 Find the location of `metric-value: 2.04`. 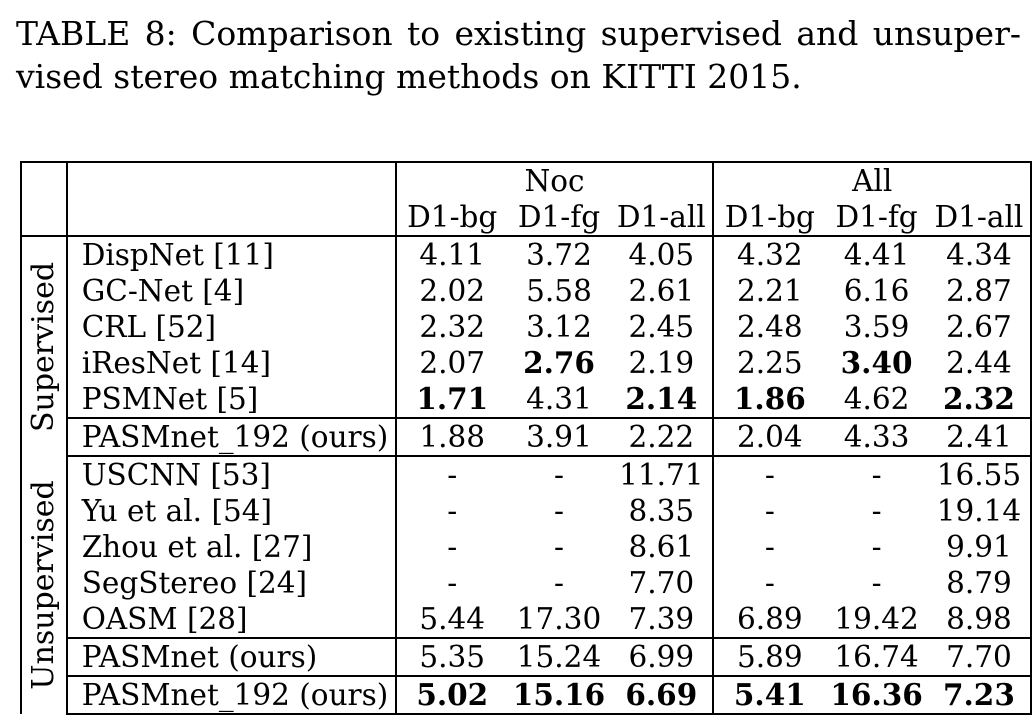

metric-value: 2.04 is located at coordinates (769, 437).